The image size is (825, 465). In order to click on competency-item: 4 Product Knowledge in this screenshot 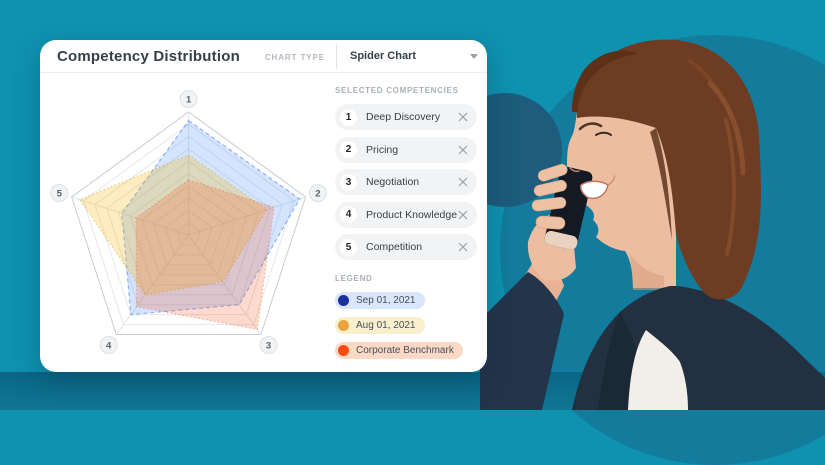, I will do `click(406, 214)`.